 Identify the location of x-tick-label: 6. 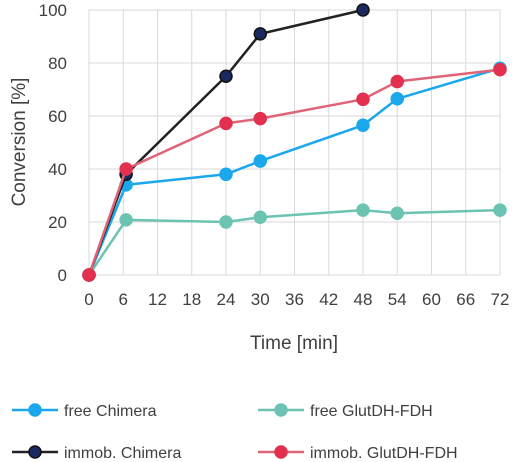
(123, 299).